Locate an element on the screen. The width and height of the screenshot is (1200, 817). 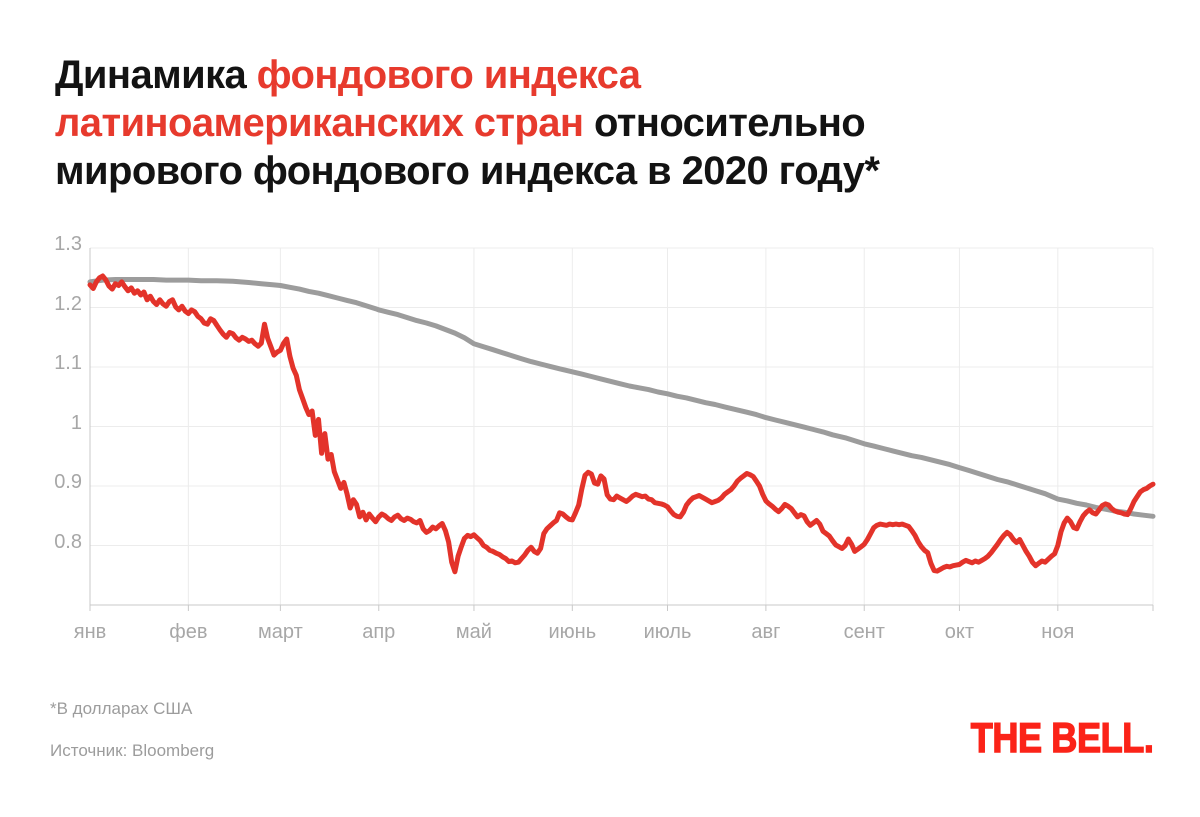
x-axis-label: апр is located at coordinates (379, 632).